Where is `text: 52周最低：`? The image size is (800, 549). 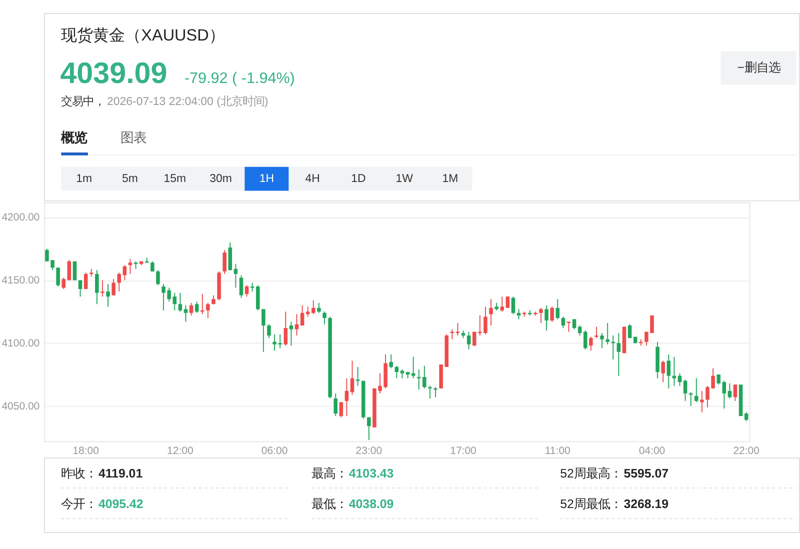 text: 52周最低： is located at coordinates (591, 504).